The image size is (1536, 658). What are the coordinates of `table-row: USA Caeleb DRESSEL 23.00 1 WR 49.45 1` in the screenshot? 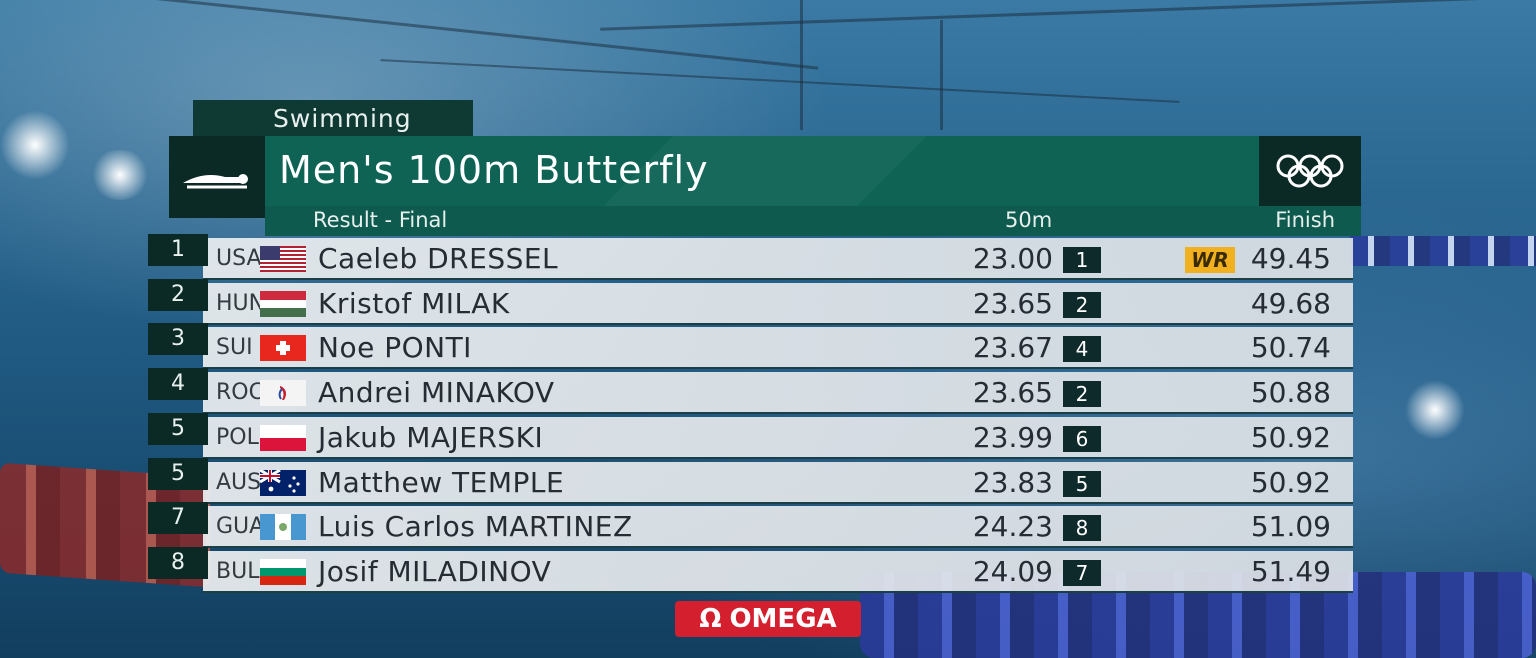 It's located at (753, 257).